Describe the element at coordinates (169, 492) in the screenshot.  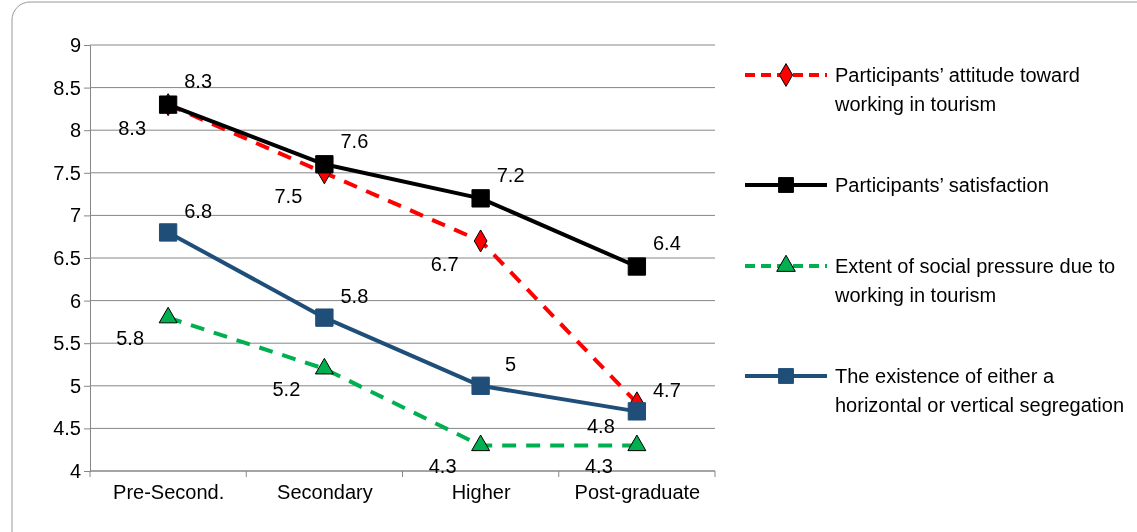
I see `x-tick-label: Pre-Second.` at that location.